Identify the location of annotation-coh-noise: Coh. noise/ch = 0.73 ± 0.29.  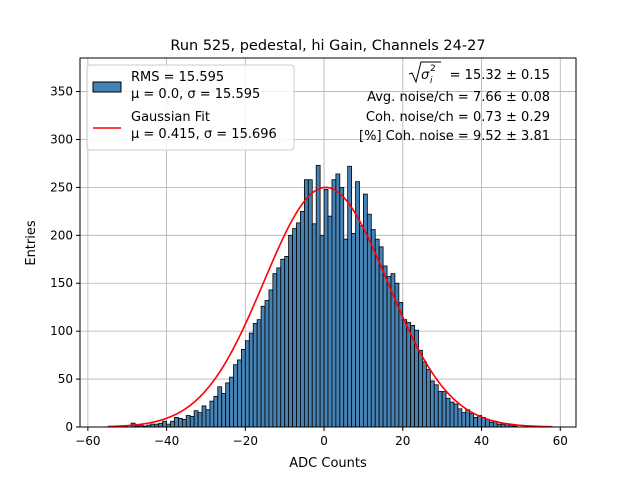
(458, 117).